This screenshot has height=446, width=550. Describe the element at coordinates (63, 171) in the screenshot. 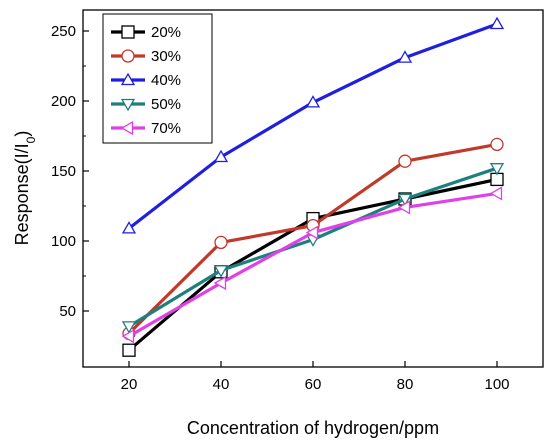

I see `y-tick-label: 150` at that location.